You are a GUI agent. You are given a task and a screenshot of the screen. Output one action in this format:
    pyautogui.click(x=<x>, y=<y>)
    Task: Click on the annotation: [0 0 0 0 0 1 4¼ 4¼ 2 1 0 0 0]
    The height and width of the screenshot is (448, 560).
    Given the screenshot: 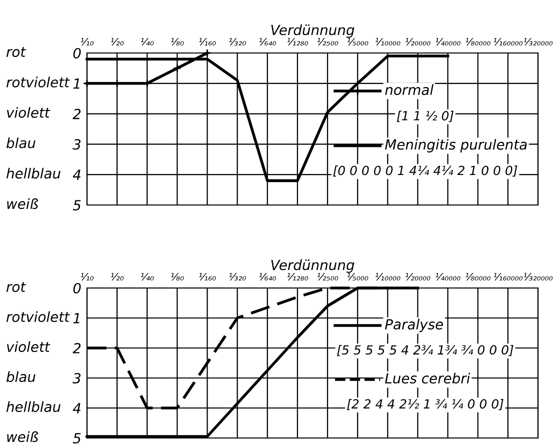 What is the action you would take?
    pyautogui.click(x=425, y=171)
    